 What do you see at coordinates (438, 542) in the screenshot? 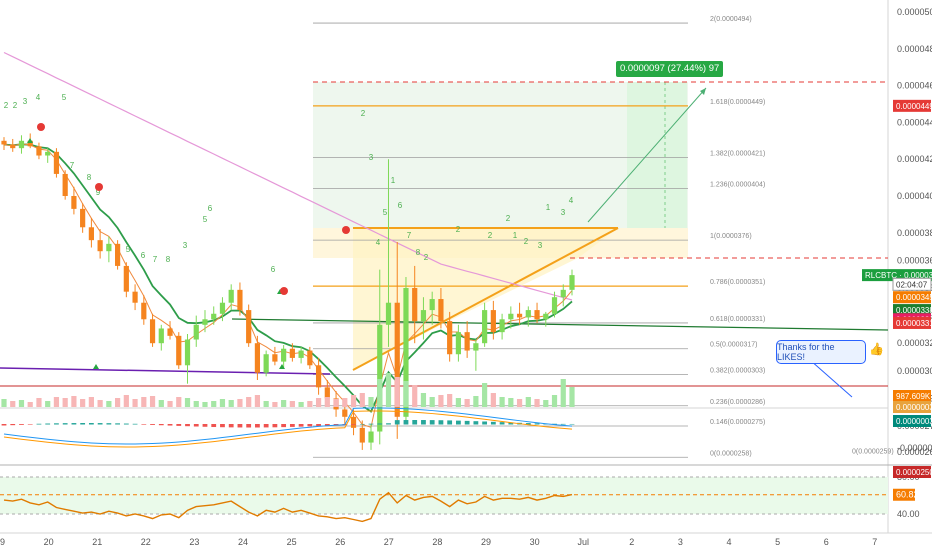
I see `time-axis: 192021222324252627282930Jul234567` at bounding box center [438, 542].